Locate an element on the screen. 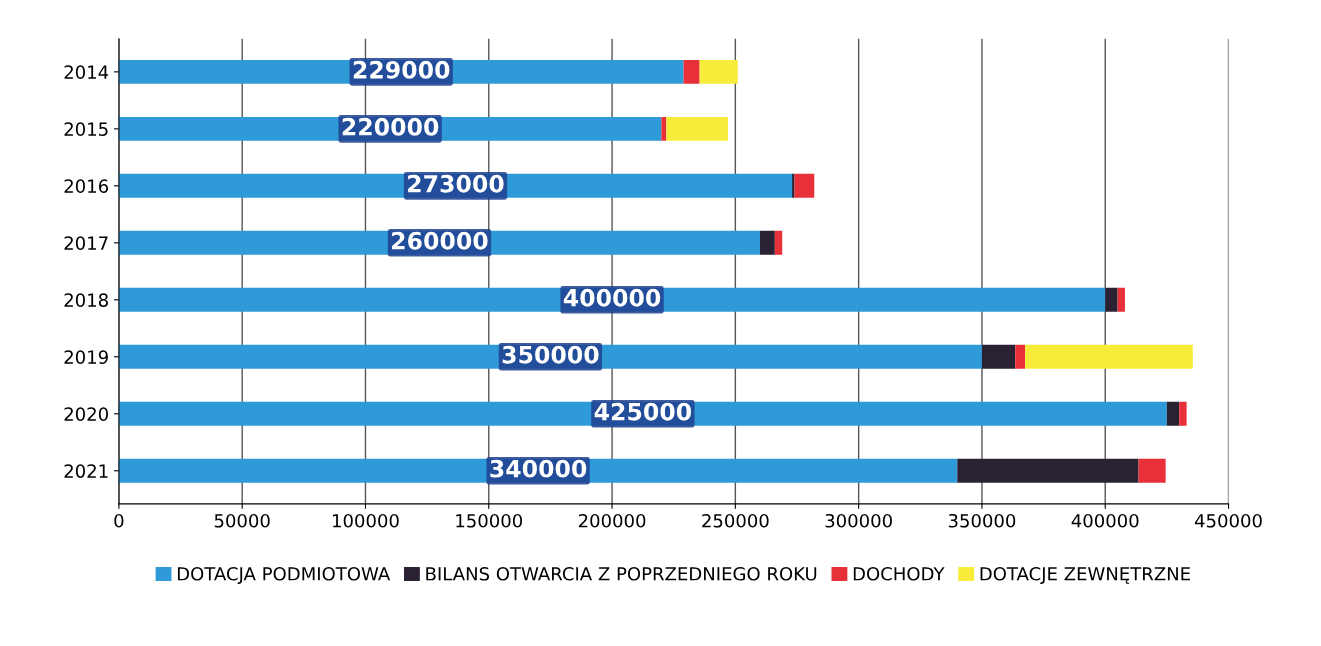  x-tick-label: 400000 is located at coordinates (1105, 520).